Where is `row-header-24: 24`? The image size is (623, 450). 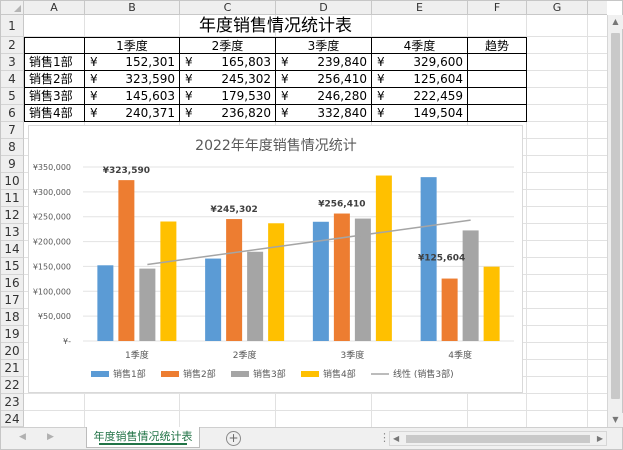
row-header-24: 24 is located at coordinates (12, 419).